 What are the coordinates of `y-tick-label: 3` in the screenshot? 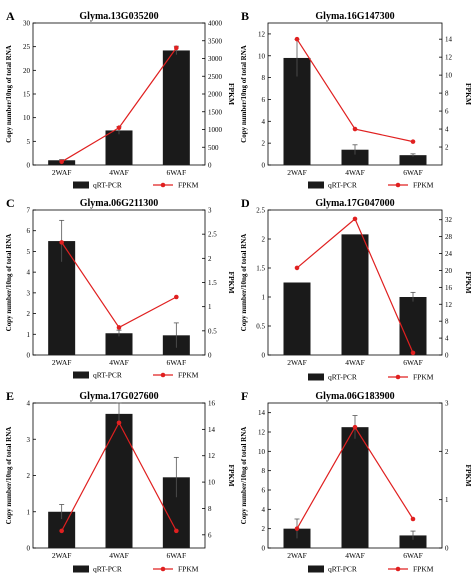 It's located at (29, 293).